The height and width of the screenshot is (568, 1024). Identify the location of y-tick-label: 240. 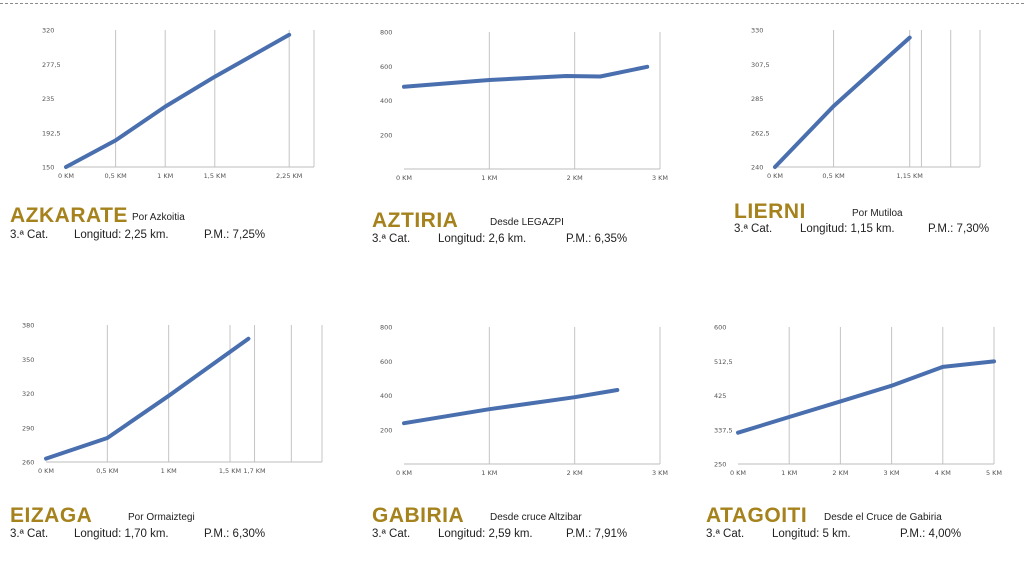
(757, 168).